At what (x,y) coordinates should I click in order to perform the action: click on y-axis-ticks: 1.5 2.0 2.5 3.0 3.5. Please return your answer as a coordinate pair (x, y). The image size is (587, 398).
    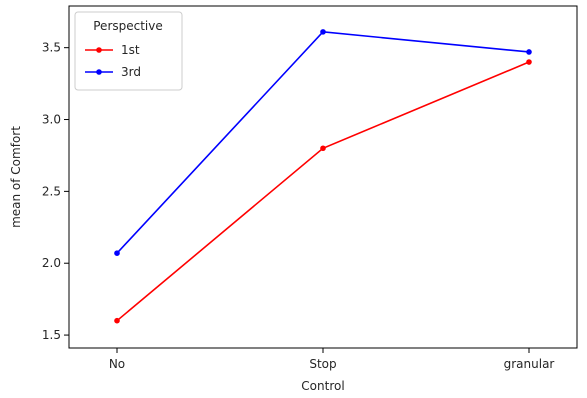
    Looking at the image, I should click on (55, 191).